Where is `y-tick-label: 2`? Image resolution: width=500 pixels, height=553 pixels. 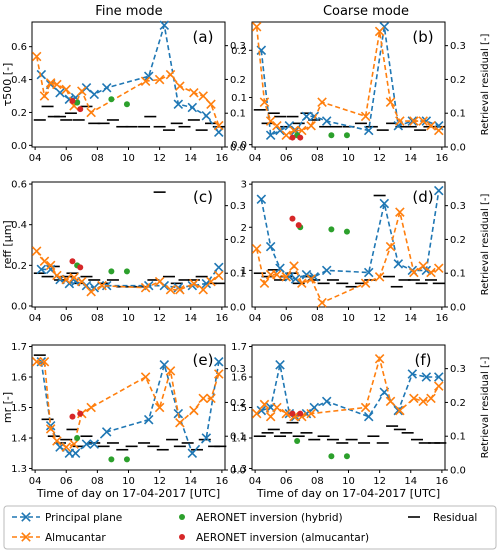 y-tick-label: 2 is located at coordinates (244, 228).